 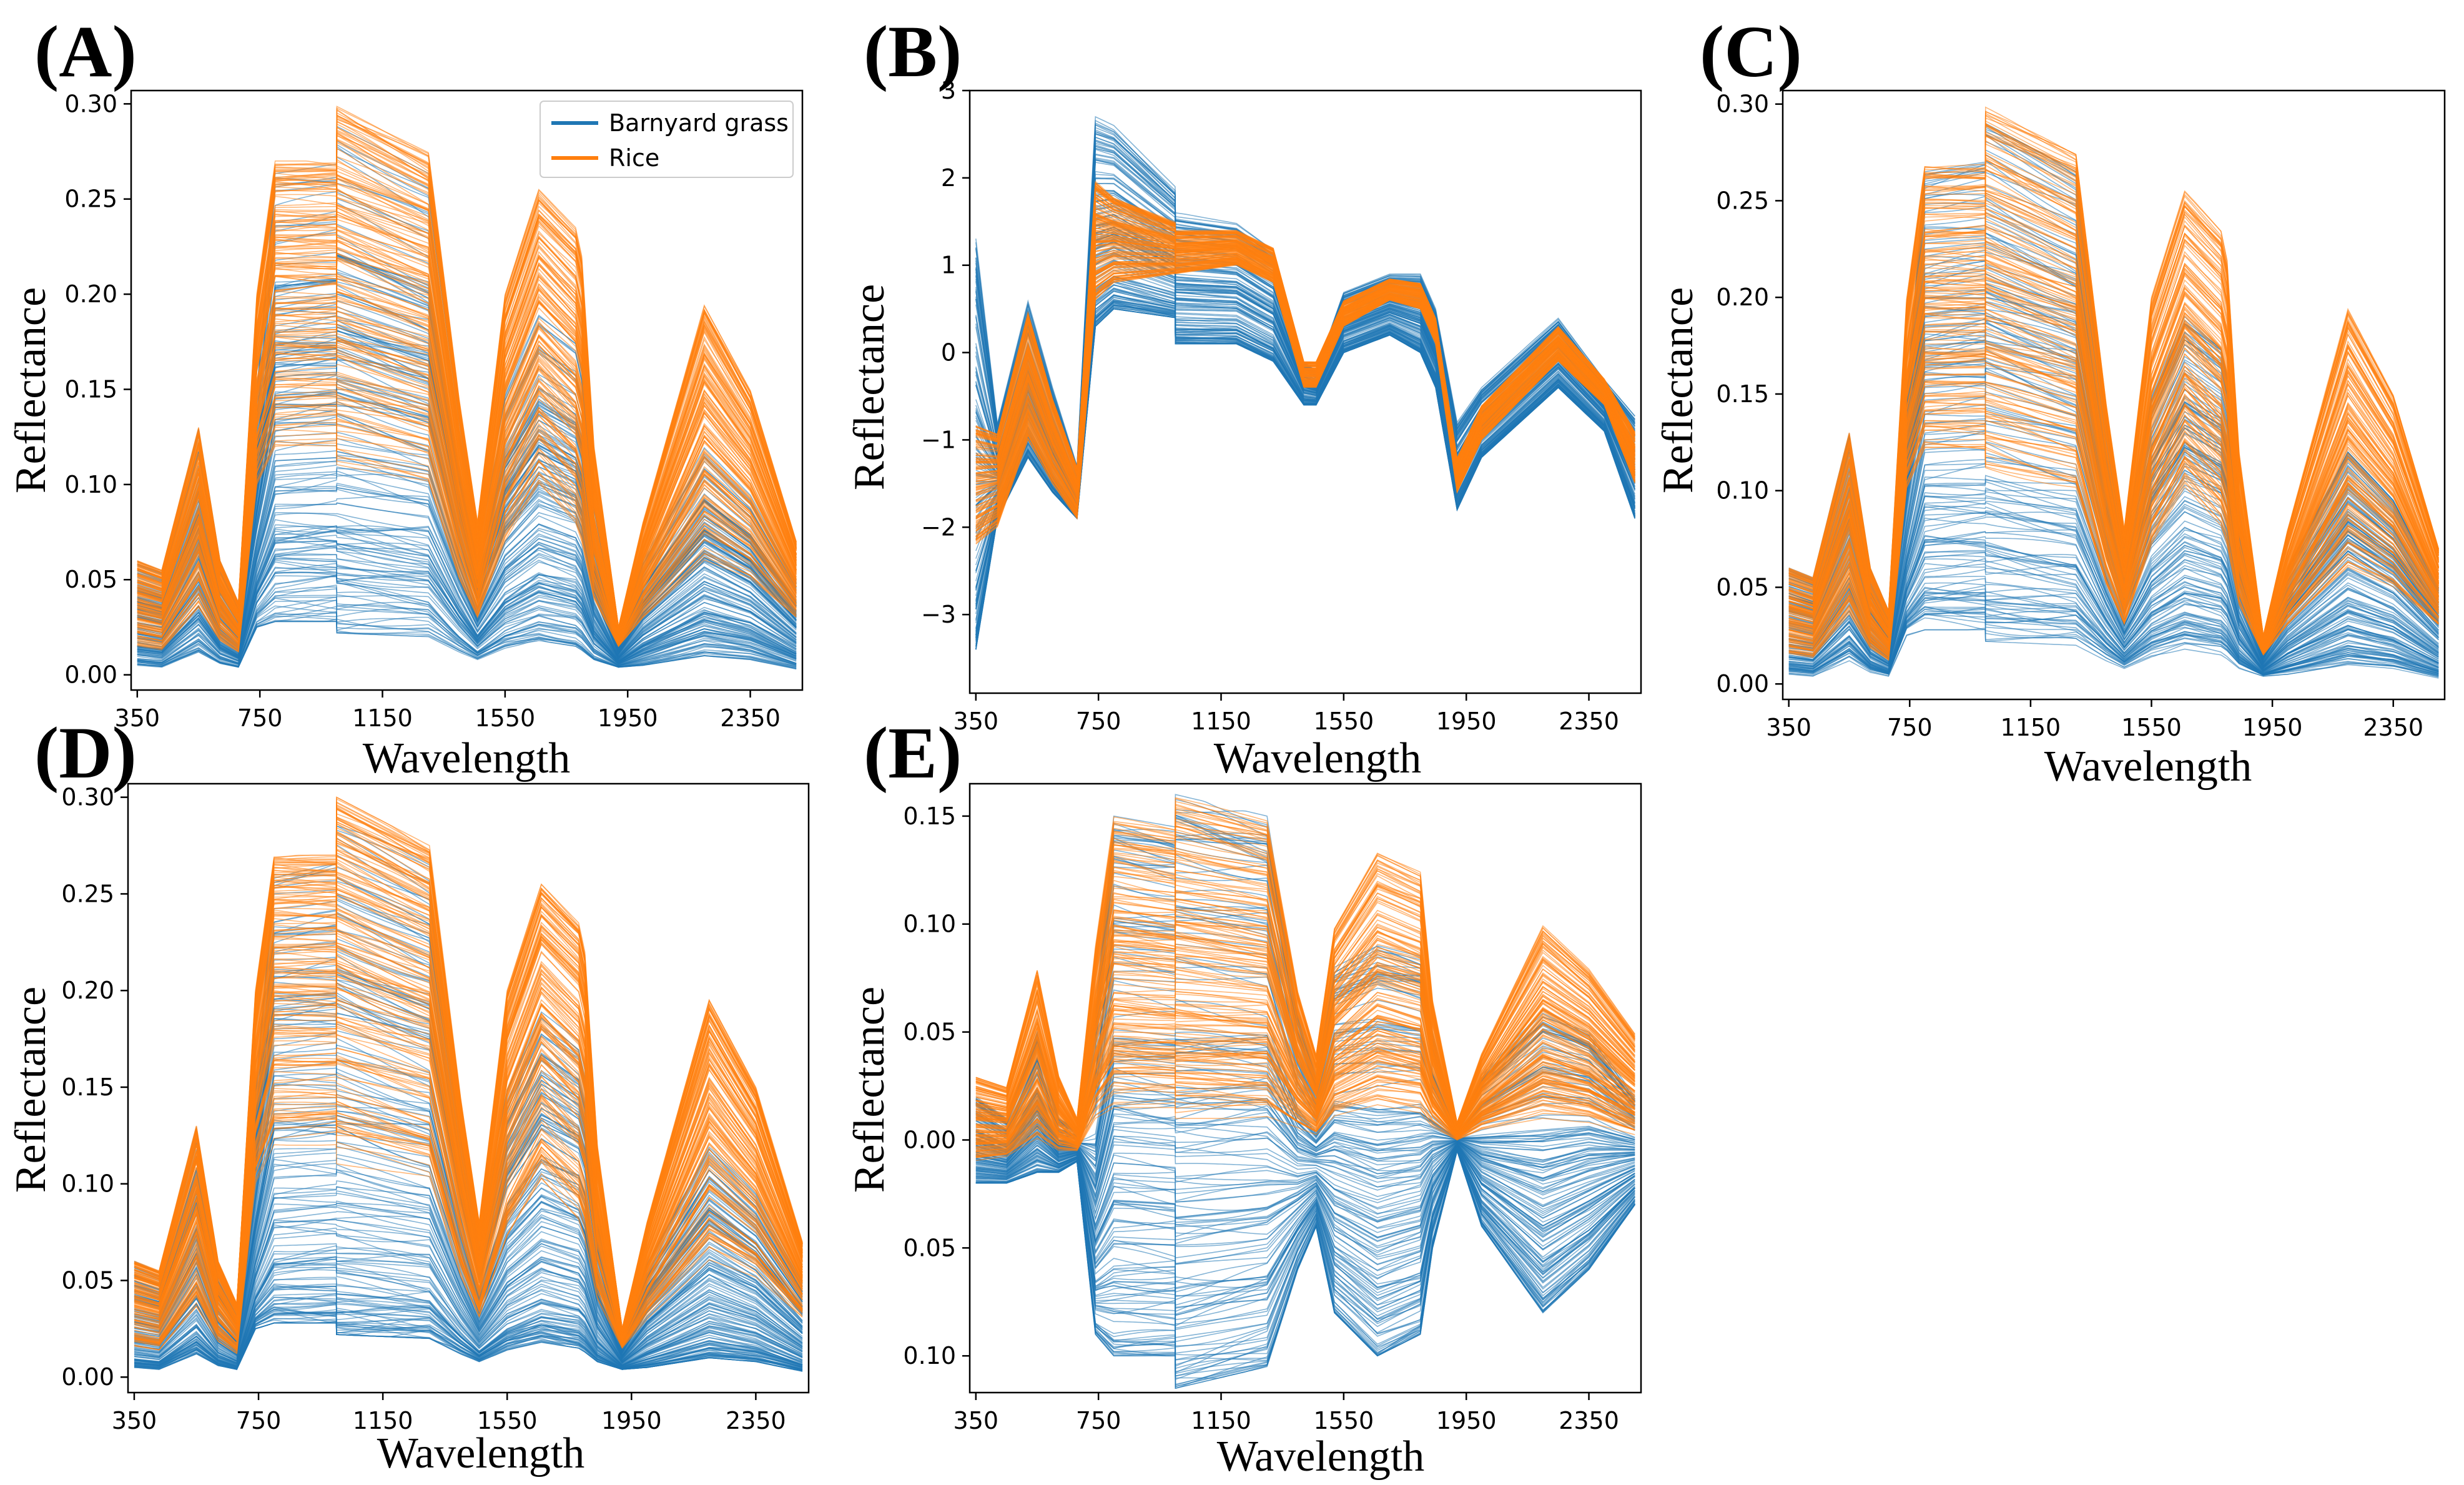 What do you see at coordinates (507, 1420) in the screenshot?
I see `x-tick-label: 1550` at bounding box center [507, 1420].